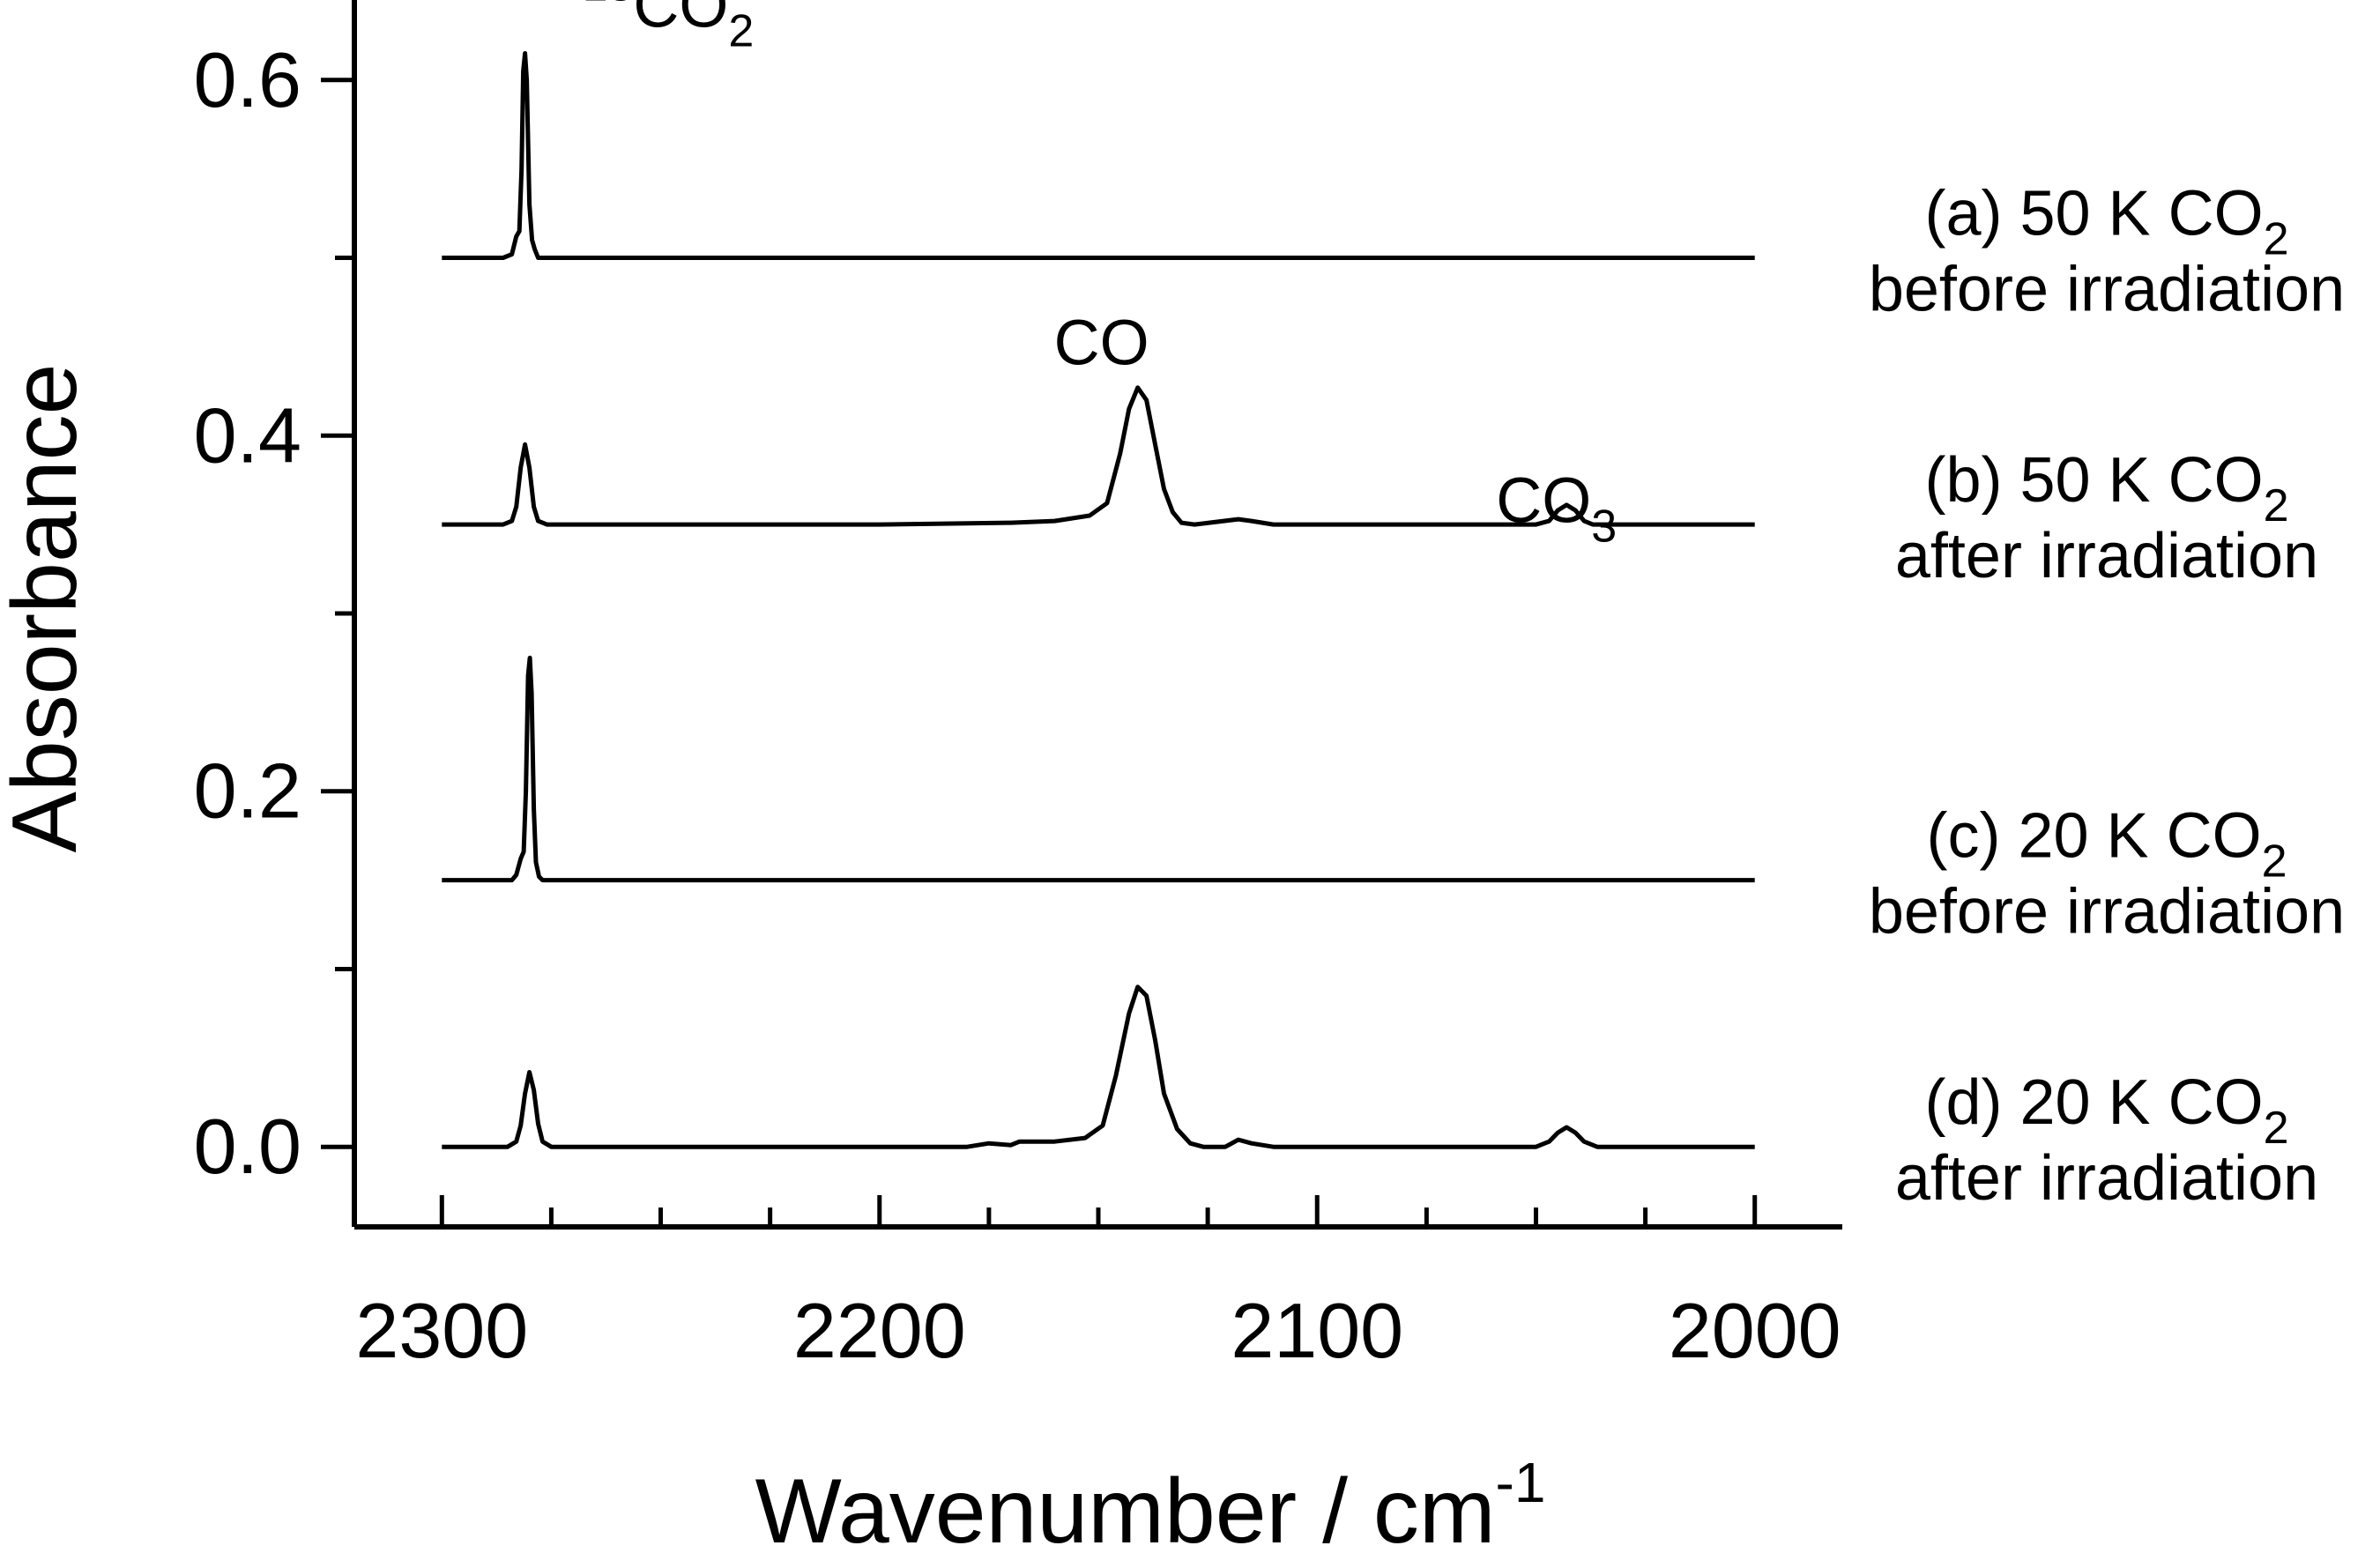 This screenshot has width=2380, height=1553. What do you see at coordinates (2094, 837) in the screenshot?
I see `series-label-text: (c) 20 K CO` at bounding box center [2094, 837].